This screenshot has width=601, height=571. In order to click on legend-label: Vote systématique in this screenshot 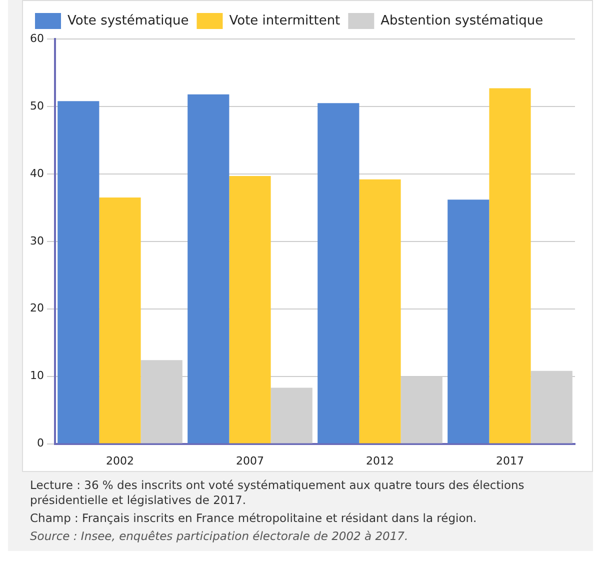, I will do `click(128, 20)`.